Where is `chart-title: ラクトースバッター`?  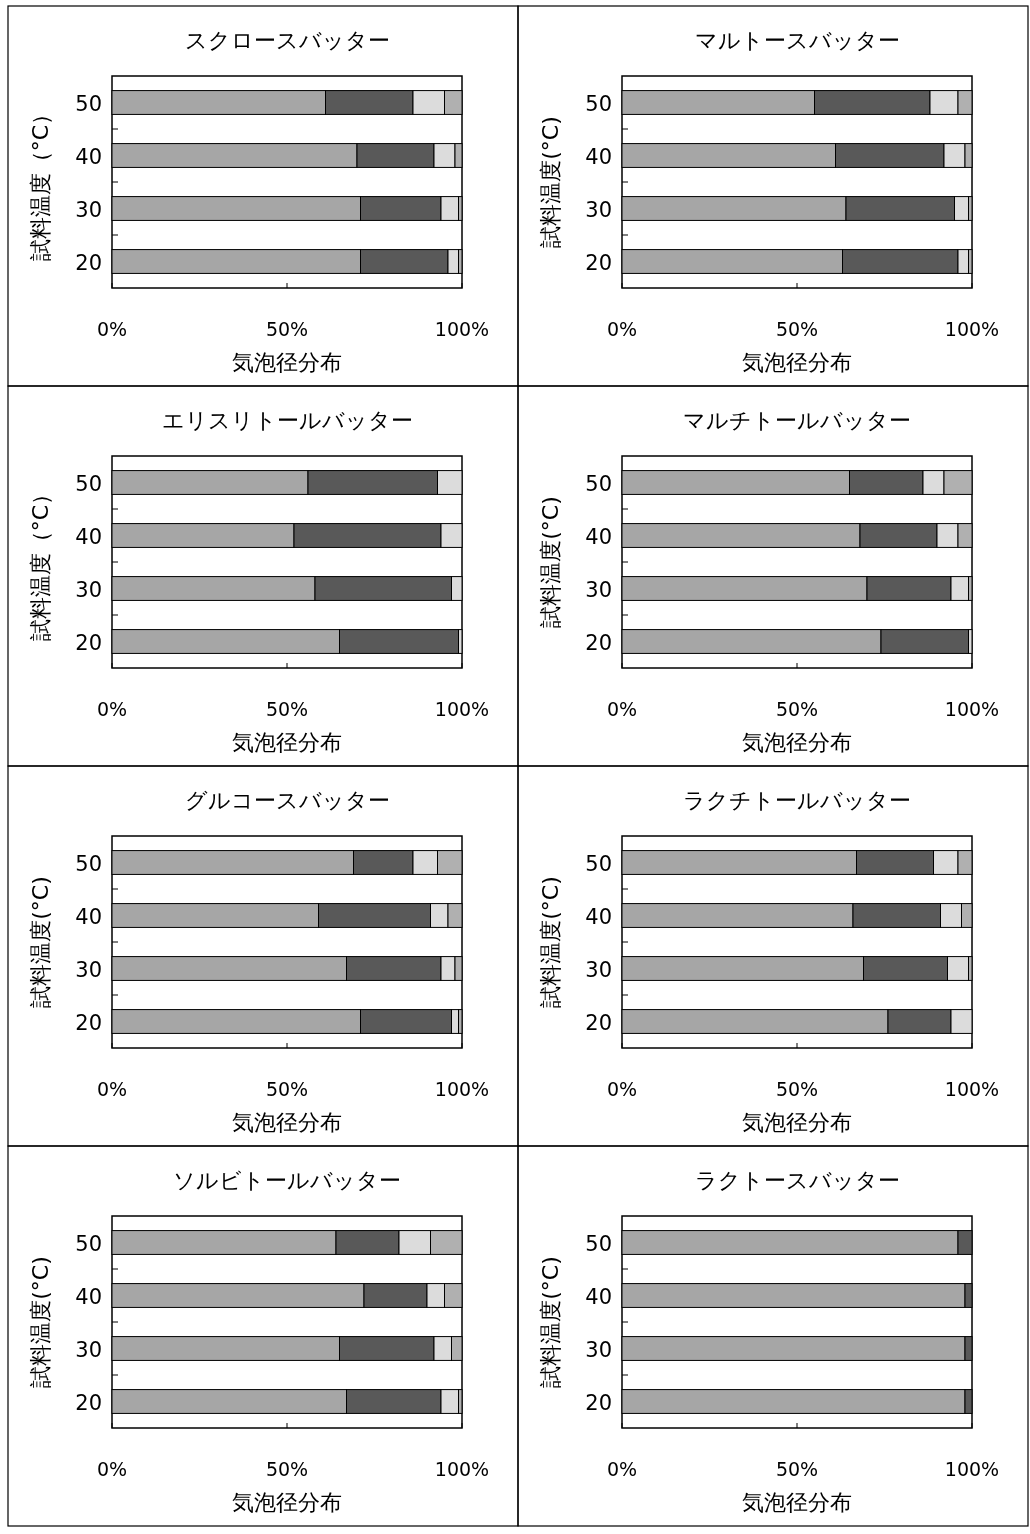 chart-title: ラクトースバッター is located at coordinates (797, 1180).